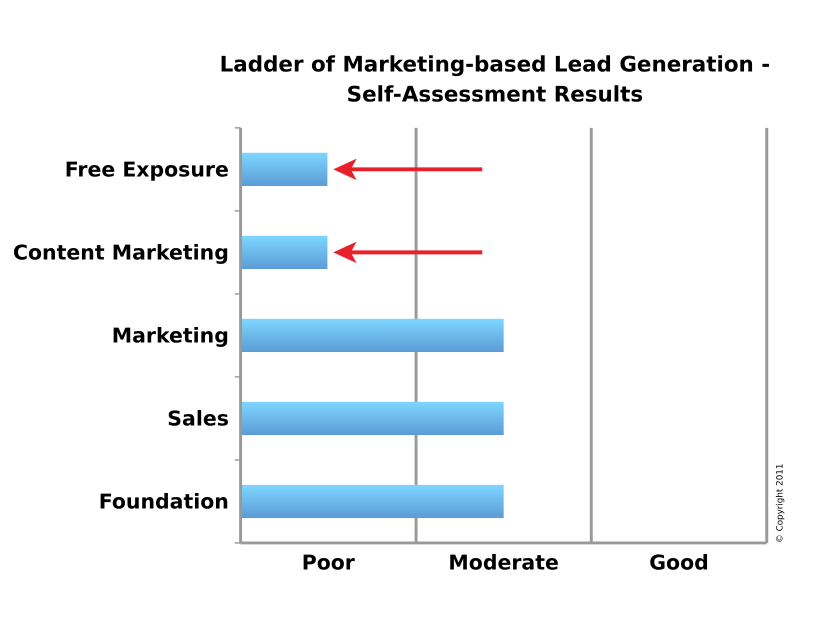 The width and height of the screenshot is (830, 625). Describe the element at coordinates (679, 562) in the screenshot. I see `text: Good` at that location.